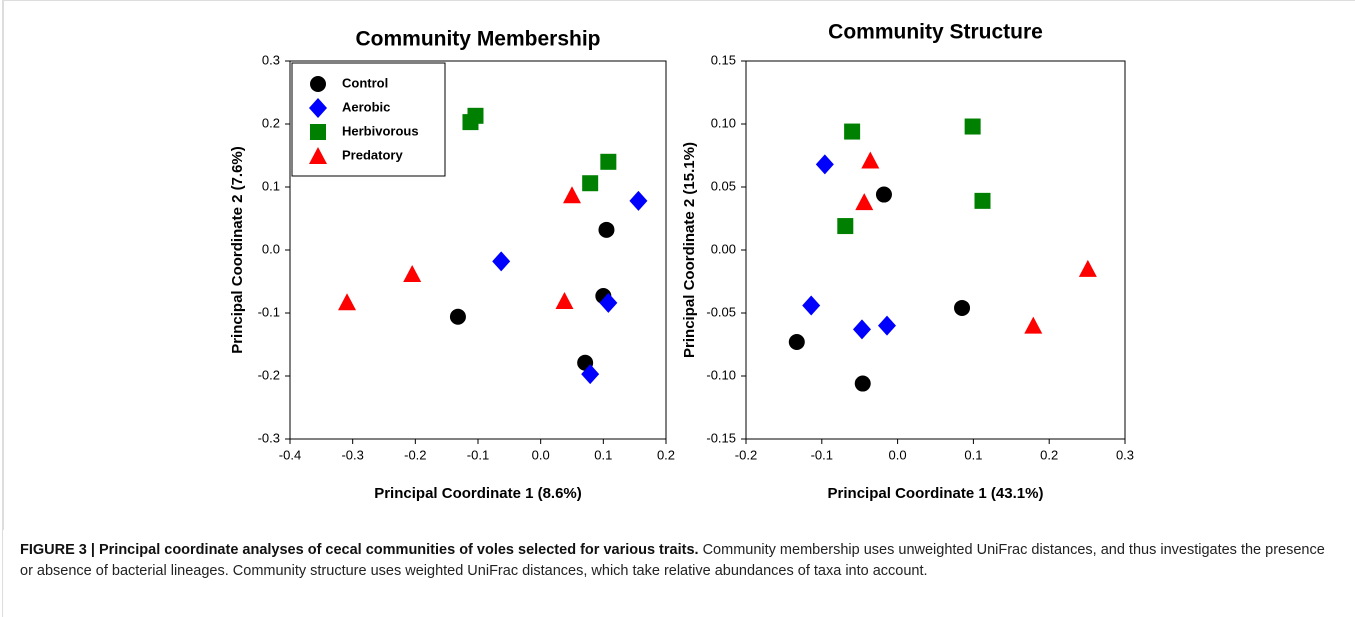 This screenshot has width=1355, height=617. I want to click on legend-label: Aerobic, so click(366, 106).